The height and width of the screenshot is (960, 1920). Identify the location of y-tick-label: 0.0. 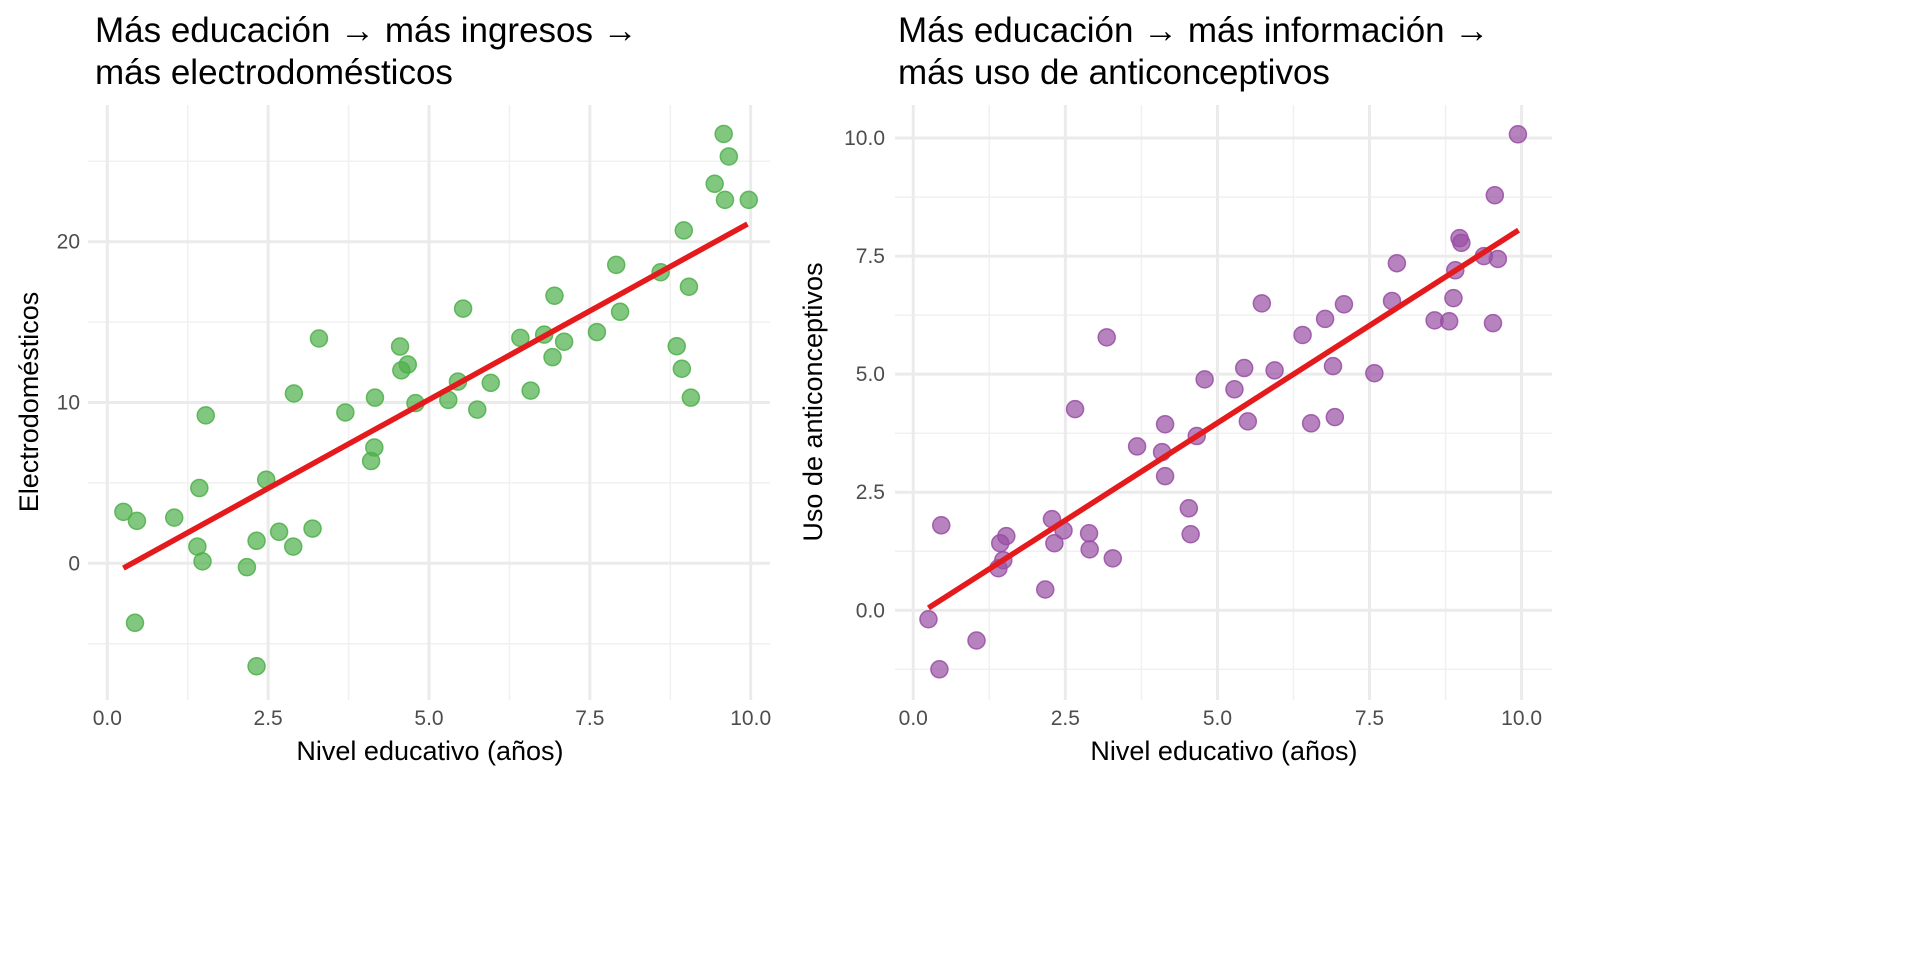
(870, 610).